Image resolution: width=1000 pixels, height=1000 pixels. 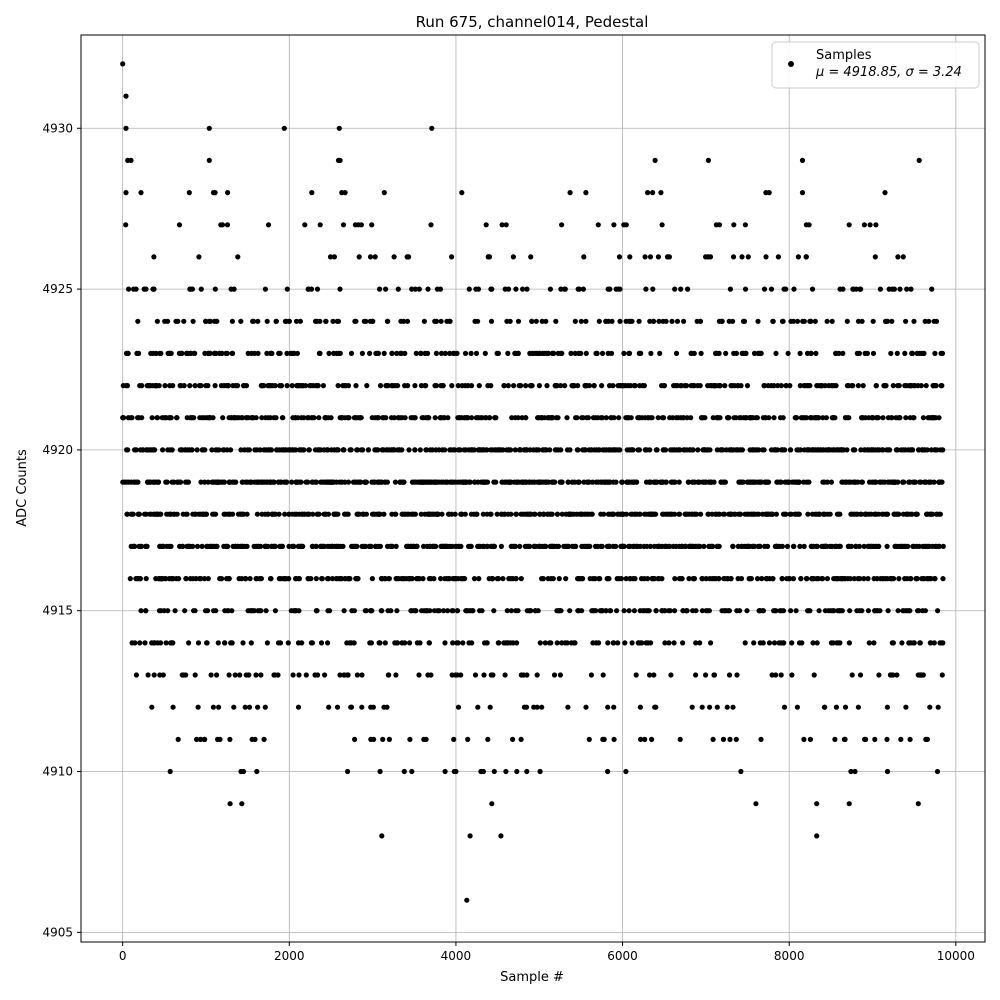 What do you see at coordinates (456, 956) in the screenshot?
I see `x-tick-label: 4000` at bounding box center [456, 956].